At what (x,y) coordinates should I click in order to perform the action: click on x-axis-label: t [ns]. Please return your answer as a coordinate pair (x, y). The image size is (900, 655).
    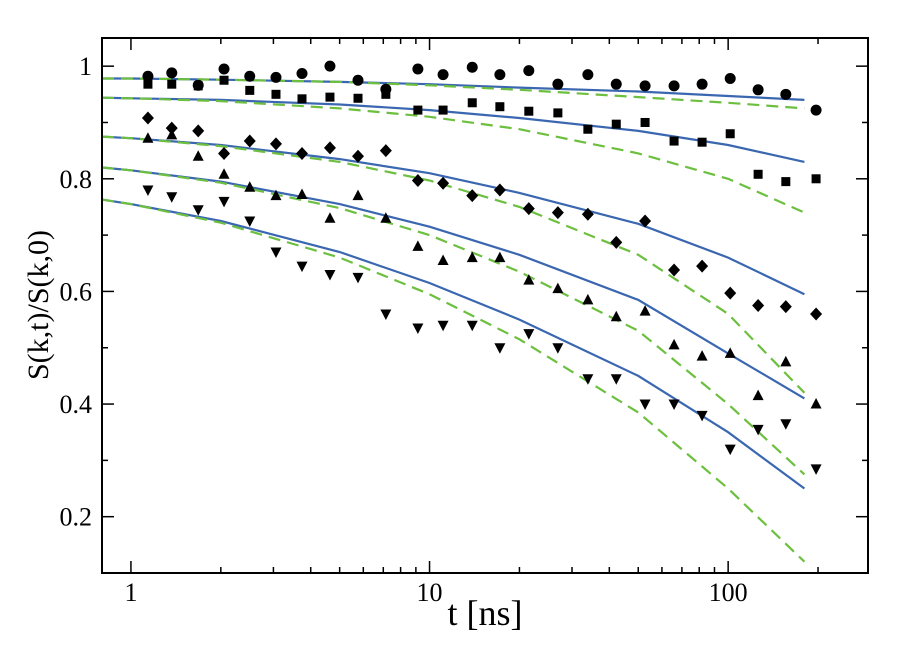
    Looking at the image, I should click on (485, 613).